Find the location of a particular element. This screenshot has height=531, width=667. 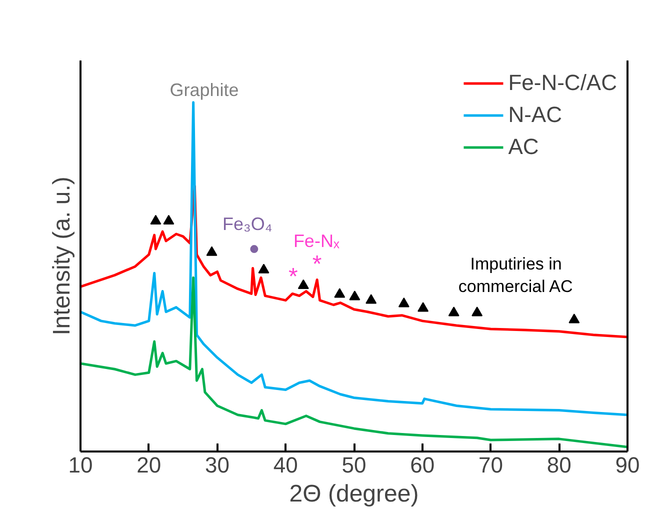

x-tick-label: 20 is located at coordinates (149, 465).